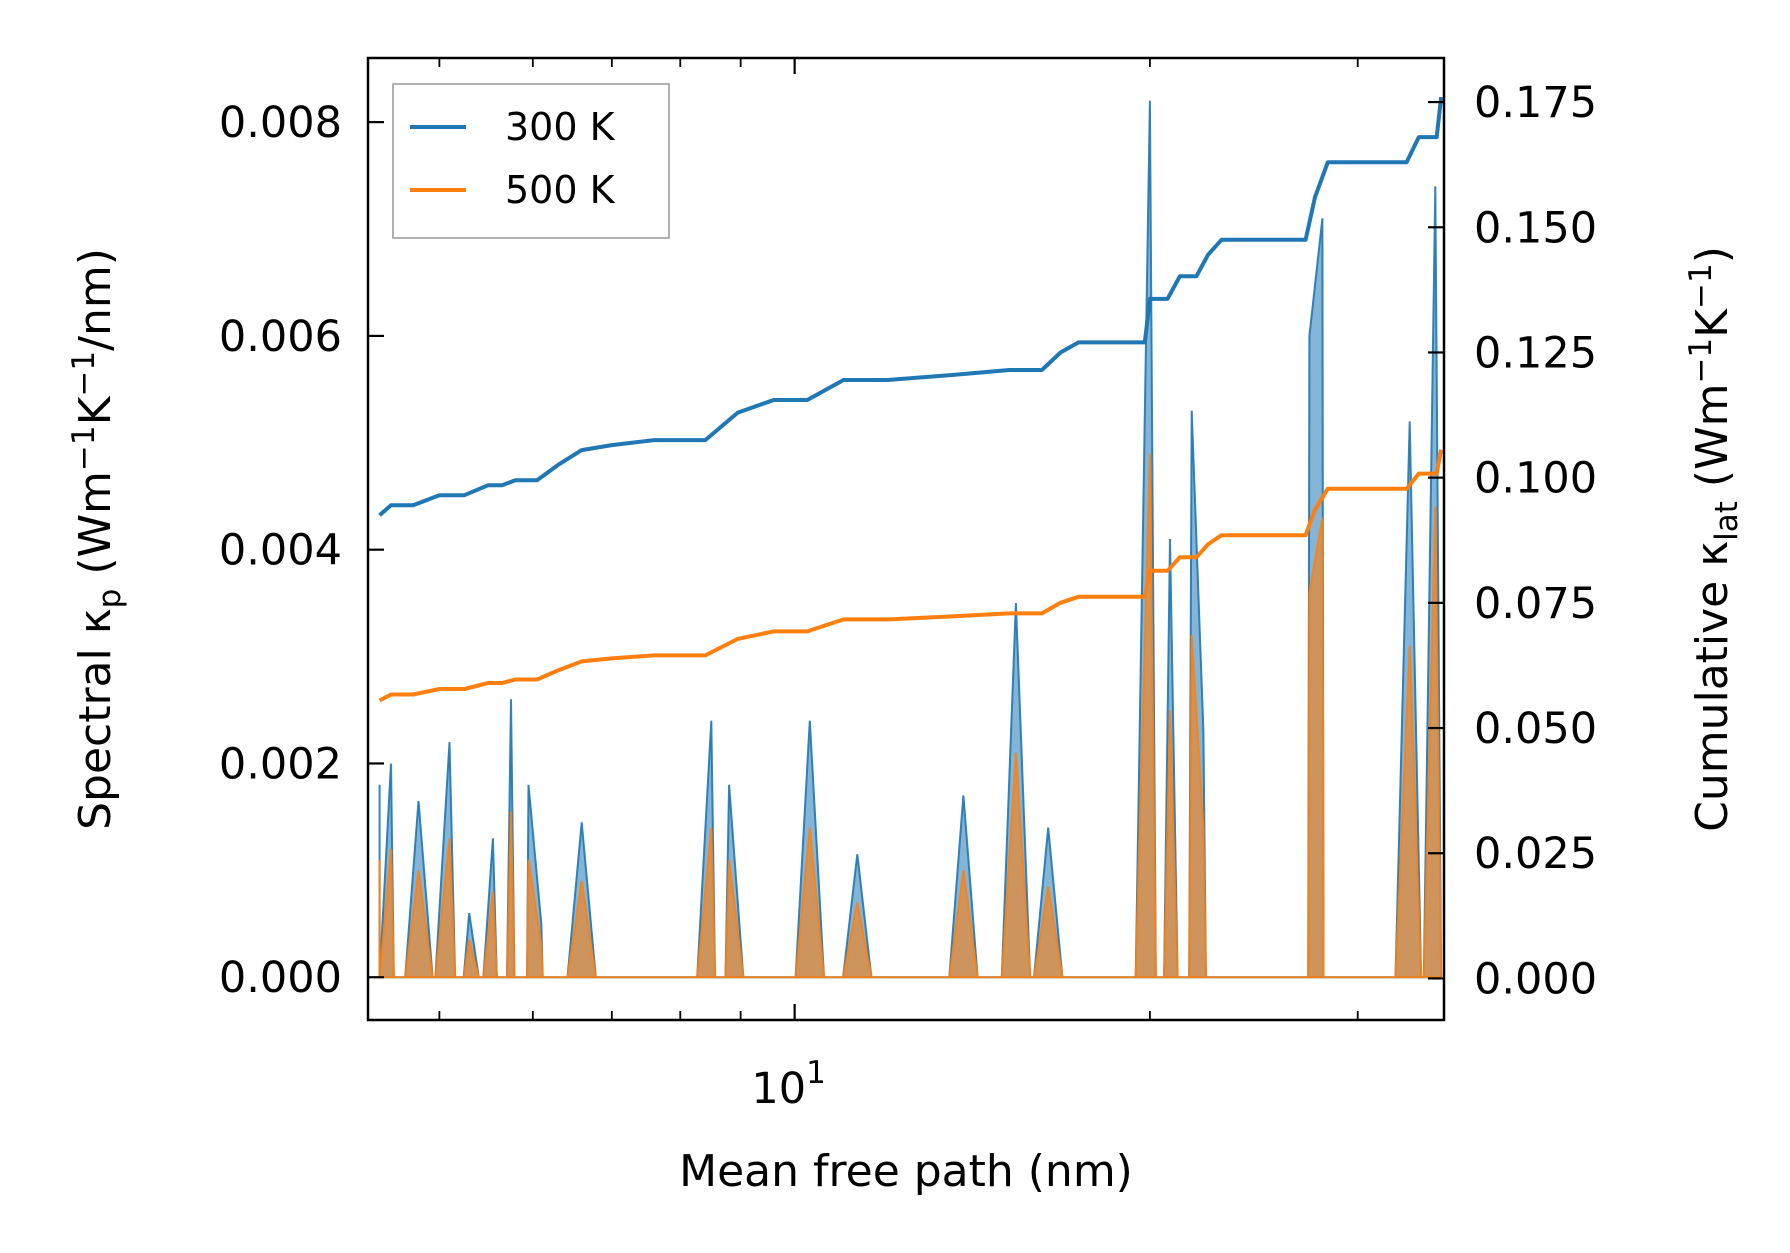  Describe the element at coordinates (788, 1084) in the screenshot. I see `x-tick-label: 101` at that location.